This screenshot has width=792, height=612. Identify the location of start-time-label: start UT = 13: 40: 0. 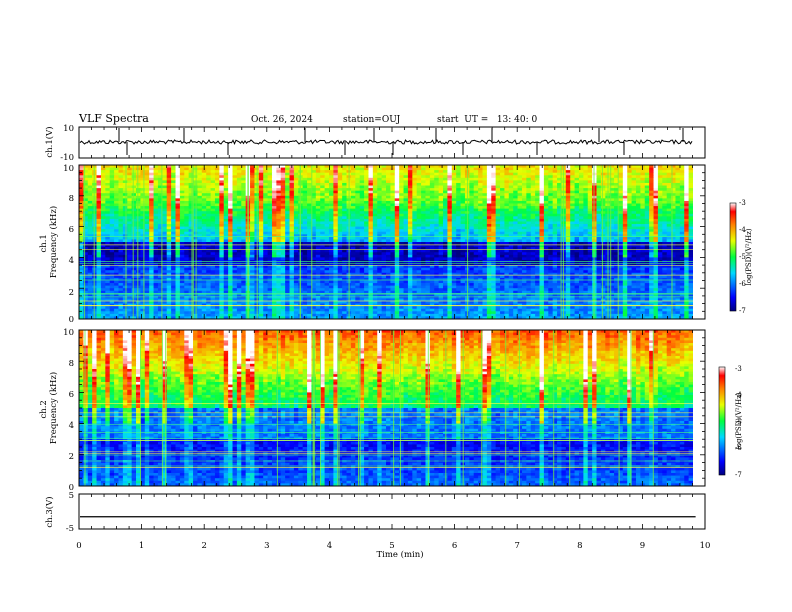
(487, 120).